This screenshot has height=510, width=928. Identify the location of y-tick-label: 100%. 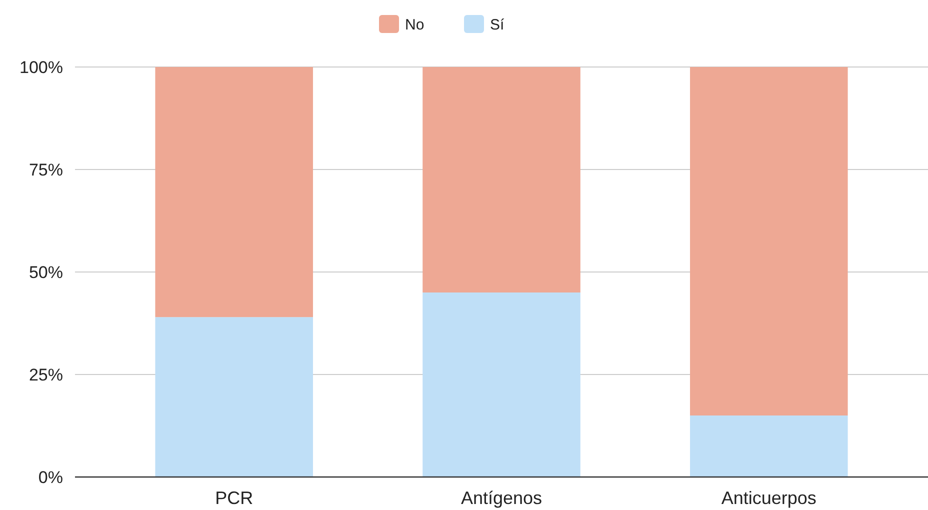
(41, 67).